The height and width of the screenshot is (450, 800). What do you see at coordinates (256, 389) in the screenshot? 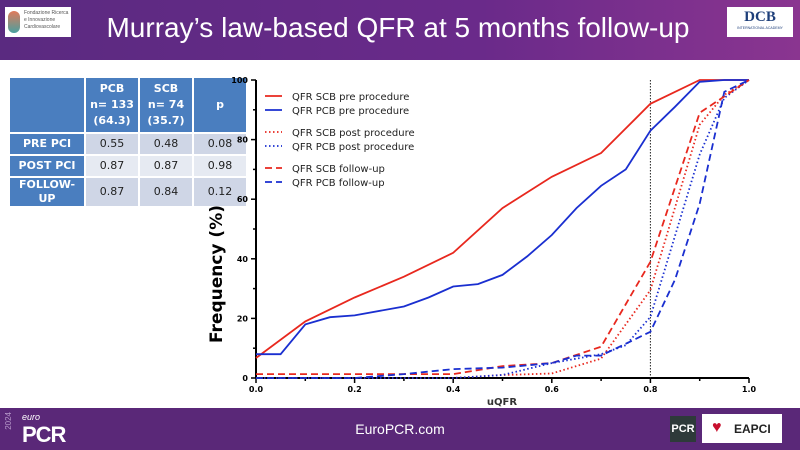
I see `x-tick-label: 0.0` at bounding box center [256, 389].